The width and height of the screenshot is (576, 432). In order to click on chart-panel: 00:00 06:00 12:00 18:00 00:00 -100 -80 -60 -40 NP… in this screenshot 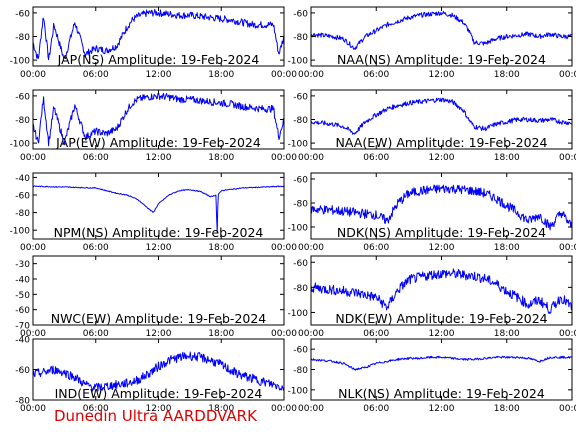, I will do `click(153, 212)`.